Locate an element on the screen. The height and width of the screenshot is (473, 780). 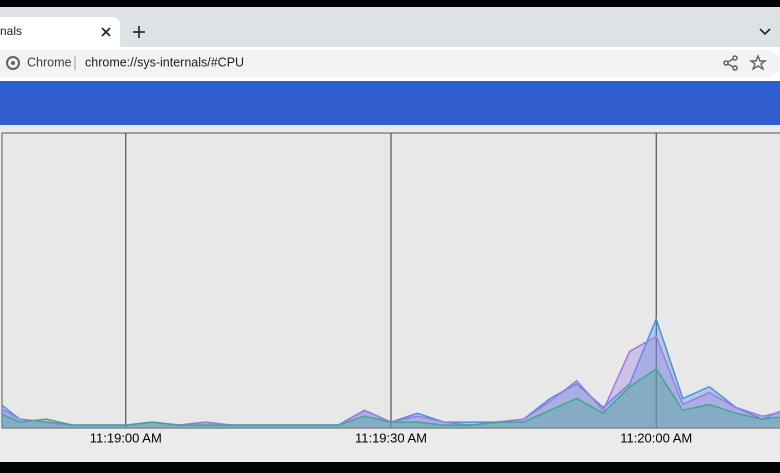
url: chrome://sys-internals/#CPU is located at coordinates (164, 62).